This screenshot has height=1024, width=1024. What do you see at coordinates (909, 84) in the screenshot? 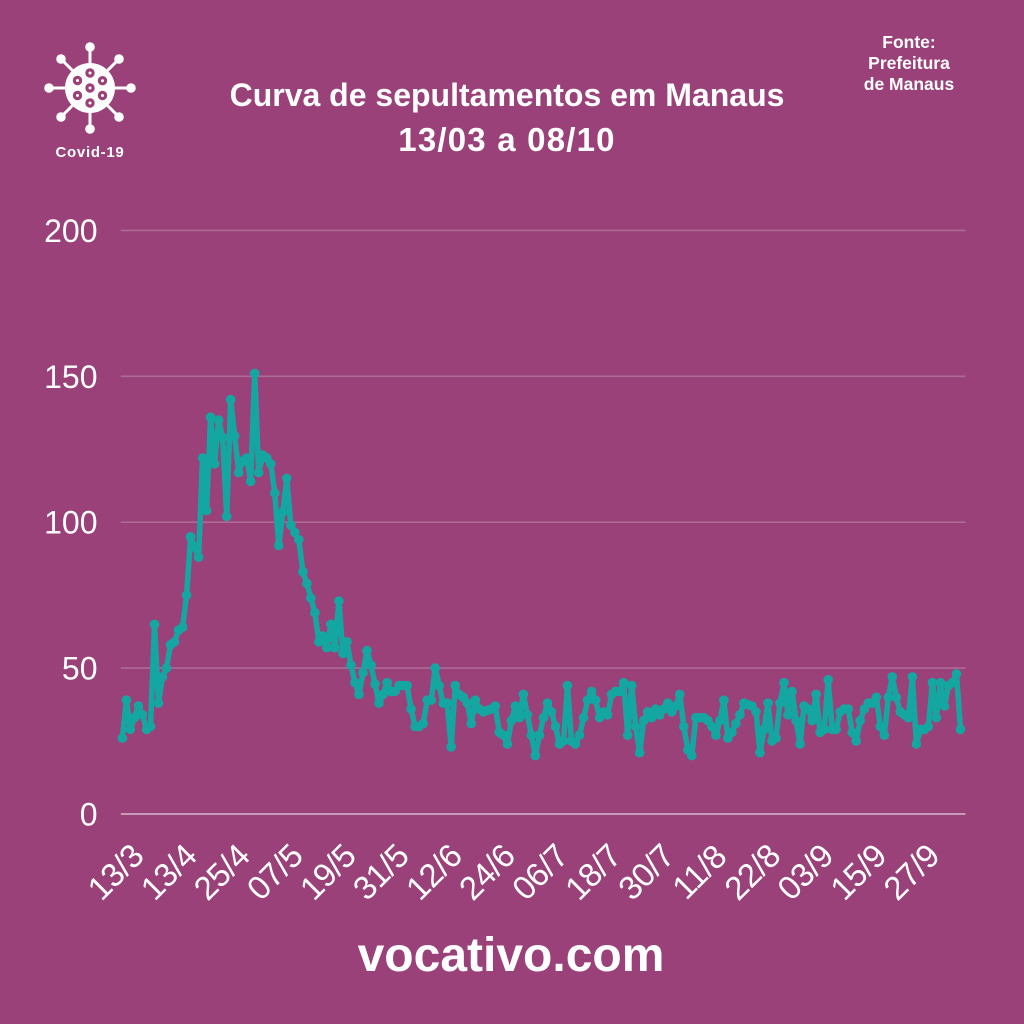
I see `svg-text: de Manaus` at bounding box center [909, 84].